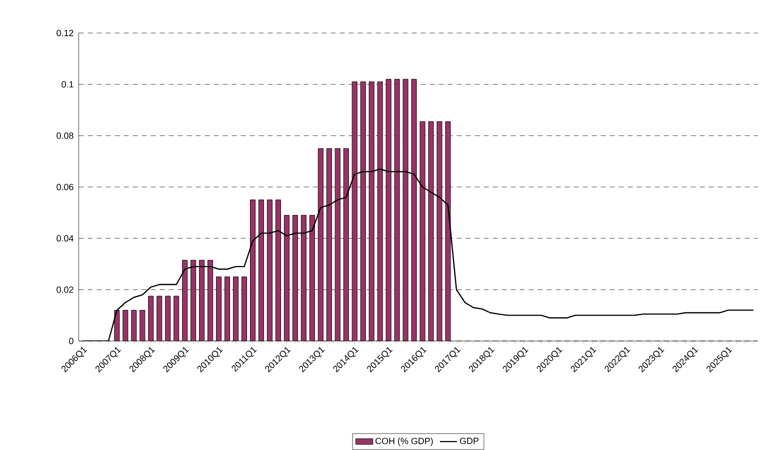 This screenshot has width=762, height=450. I want to click on y-tick-label: 0.12, so click(65, 33).